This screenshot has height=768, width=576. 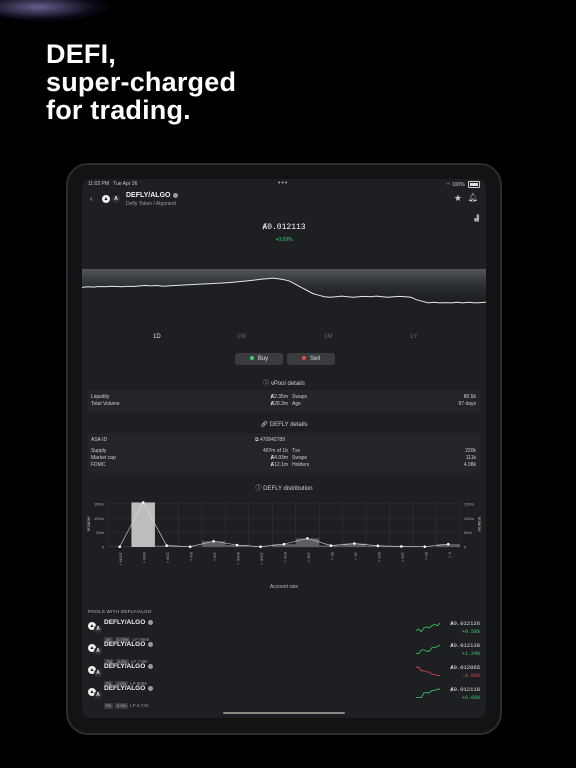 What do you see at coordinates (103, 547) in the screenshot?
I see `y-tick-left: 0` at bounding box center [103, 547].